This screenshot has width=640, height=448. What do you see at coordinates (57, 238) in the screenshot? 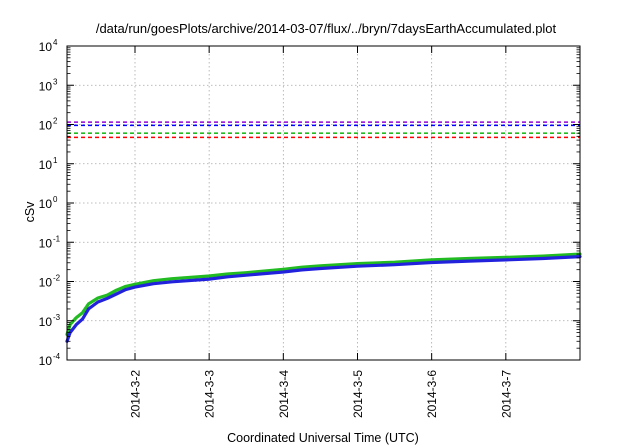
I see `y-tick-exponent: -1` at bounding box center [57, 238].